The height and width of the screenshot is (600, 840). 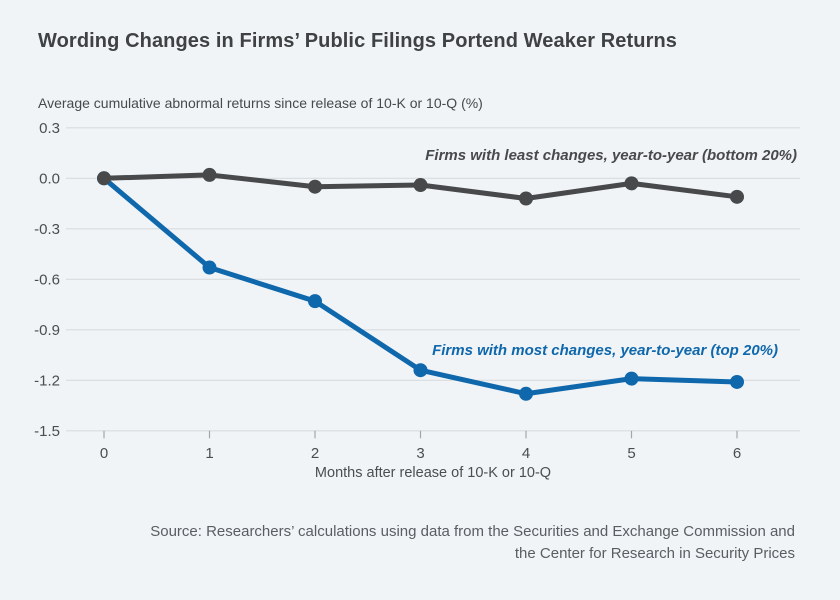 I want to click on x-tick-label: 4, so click(x=526, y=453).